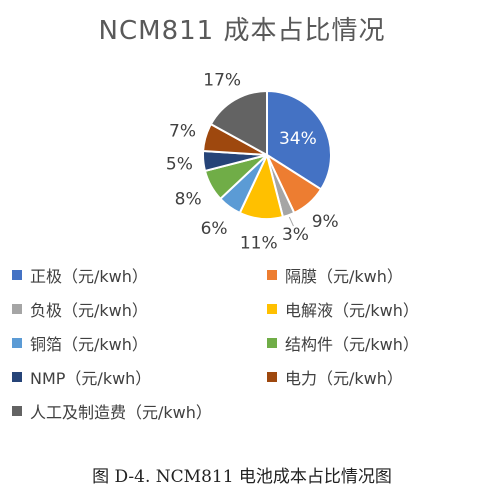 This screenshot has height=500, width=484. I want to click on legend-label: 结构件（元/kwh）, so click(352, 344).